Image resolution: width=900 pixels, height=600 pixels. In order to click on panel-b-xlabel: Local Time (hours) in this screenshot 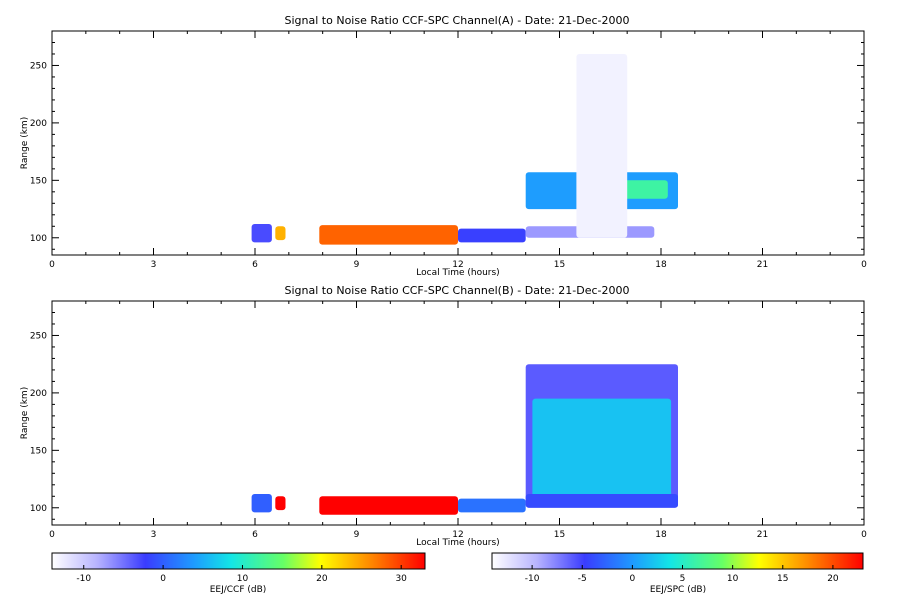, I will do `click(457, 543)`.